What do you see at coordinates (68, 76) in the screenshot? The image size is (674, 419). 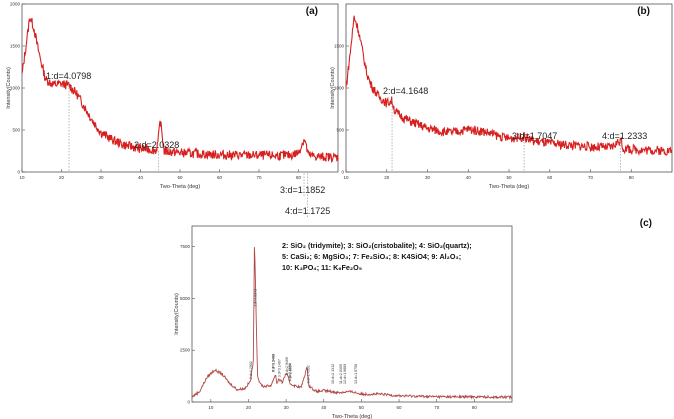 I see `peak-label: 1:d=4.0798` at bounding box center [68, 76].